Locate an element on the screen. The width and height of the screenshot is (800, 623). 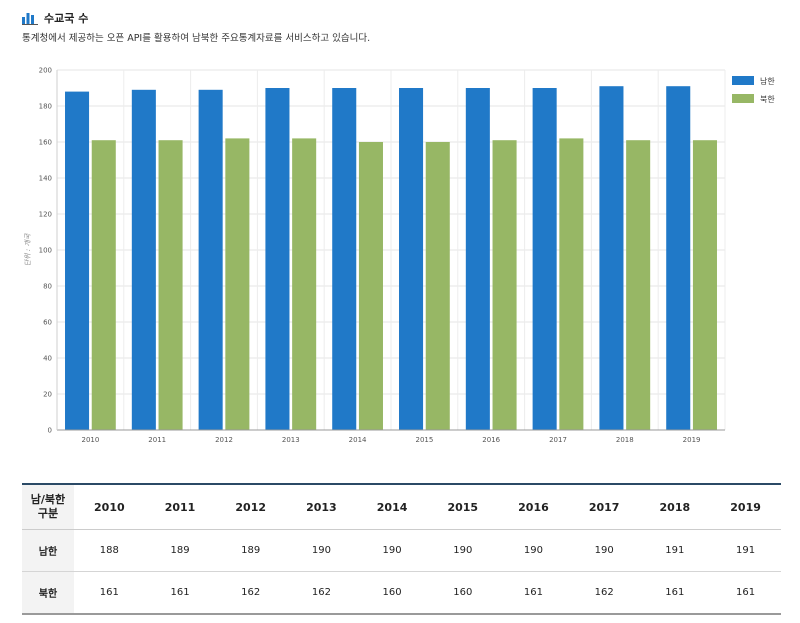
x-tick-label: 2019 is located at coordinates (692, 440).